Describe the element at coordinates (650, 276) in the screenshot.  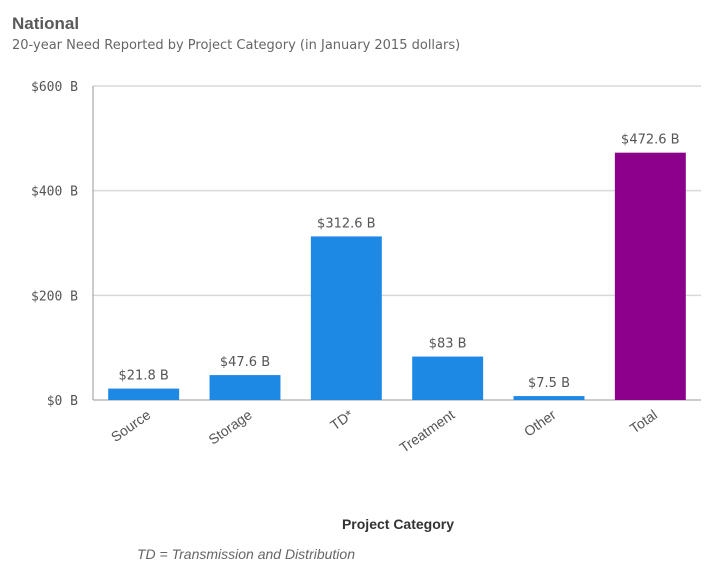
I see `bar-total` at that location.